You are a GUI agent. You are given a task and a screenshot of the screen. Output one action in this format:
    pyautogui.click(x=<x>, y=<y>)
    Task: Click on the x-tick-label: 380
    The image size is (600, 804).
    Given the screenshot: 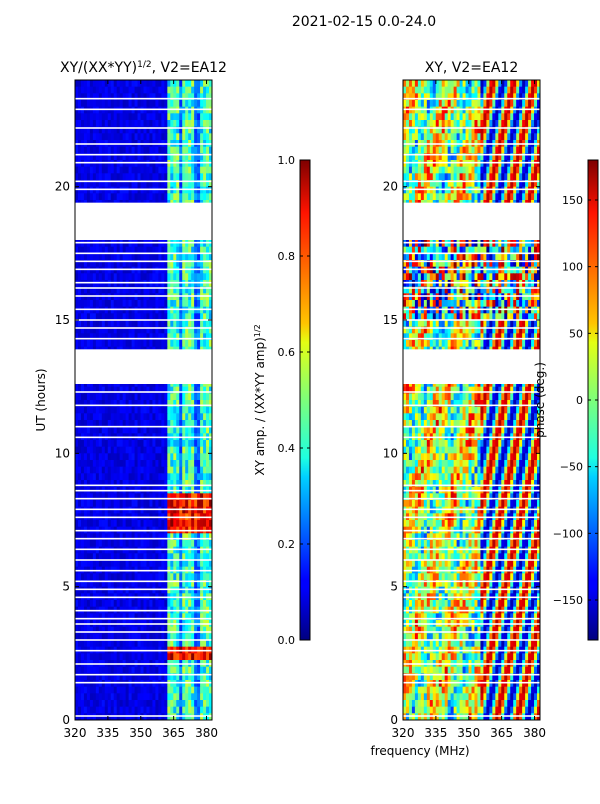 What is the action you would take?
    pyautogui.click(x=206, y=733)
    